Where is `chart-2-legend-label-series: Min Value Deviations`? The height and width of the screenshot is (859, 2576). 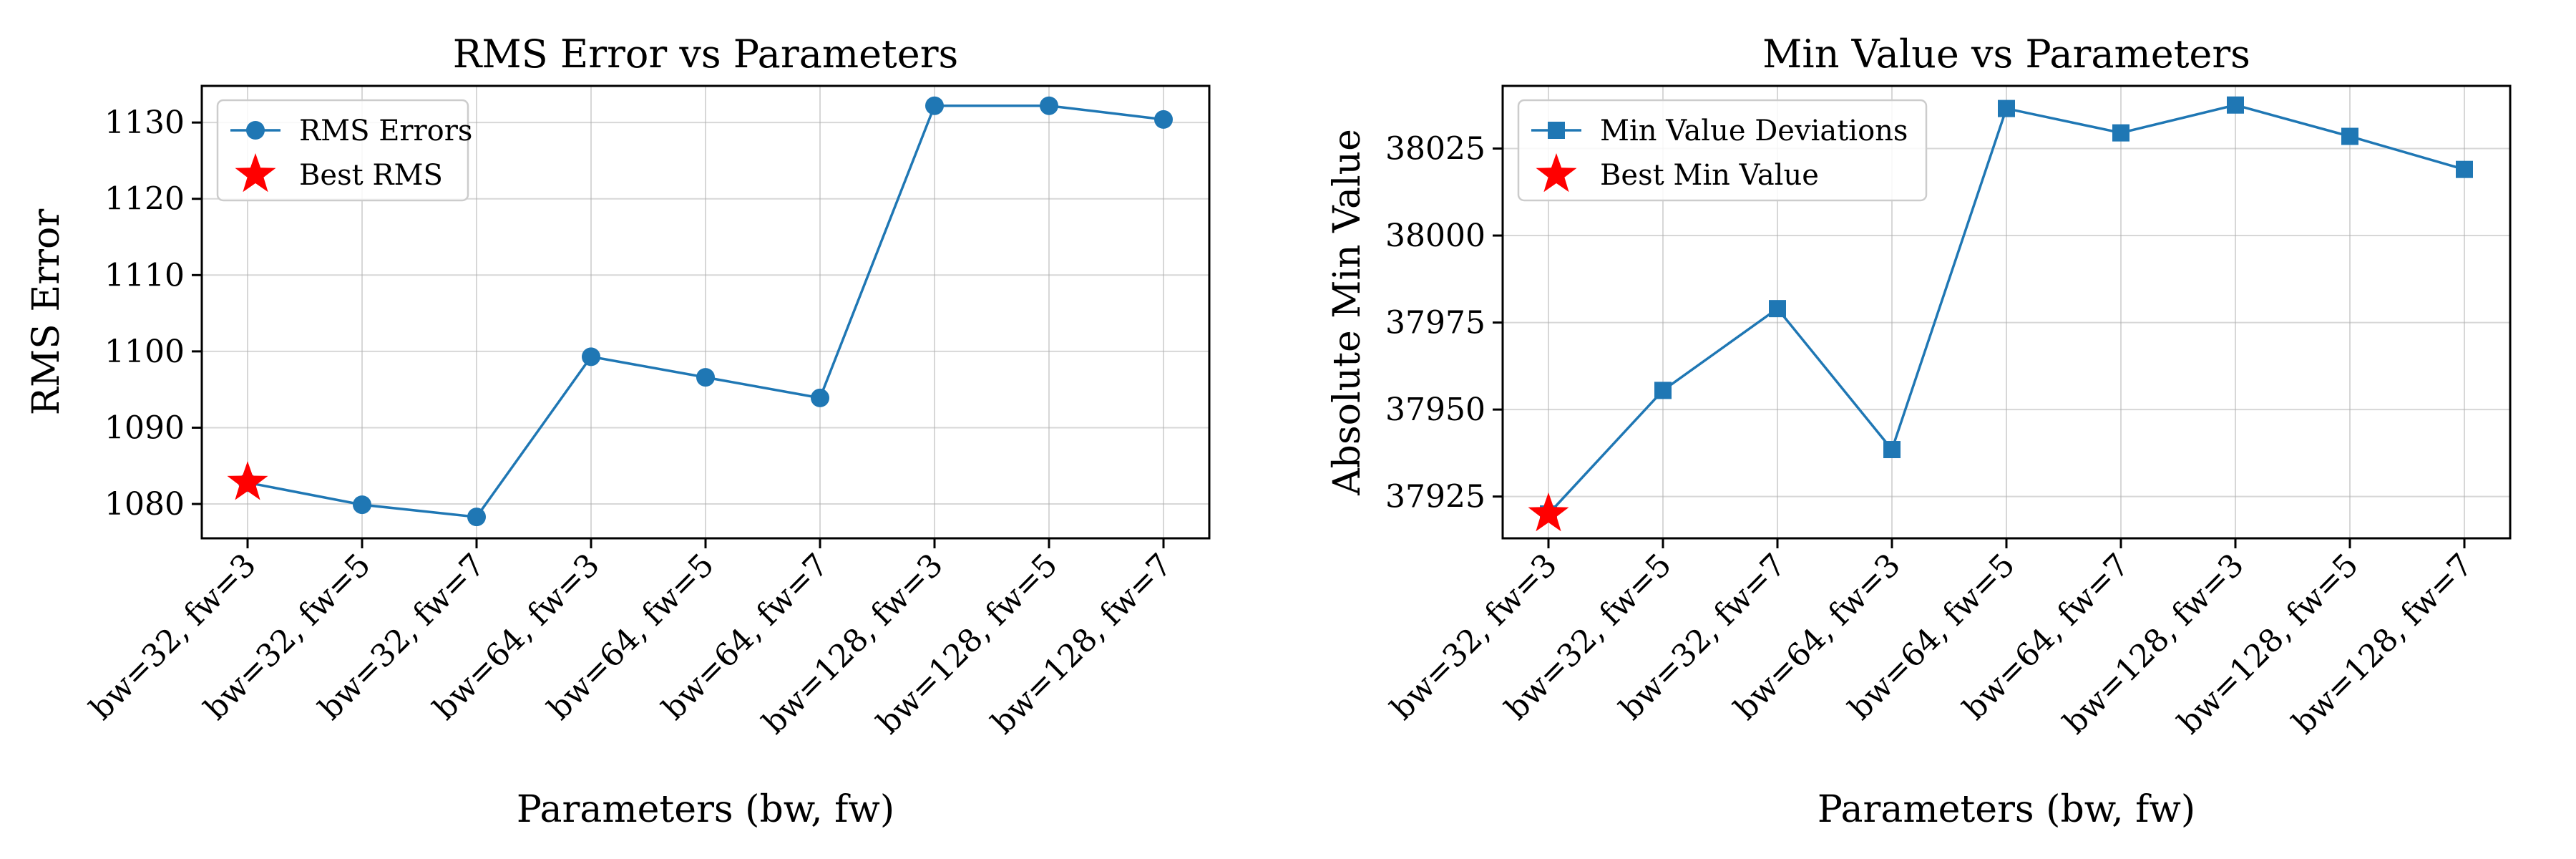
chart-2-legend-label-series: Min Value Deviations is located at coordinates (1754, 131).